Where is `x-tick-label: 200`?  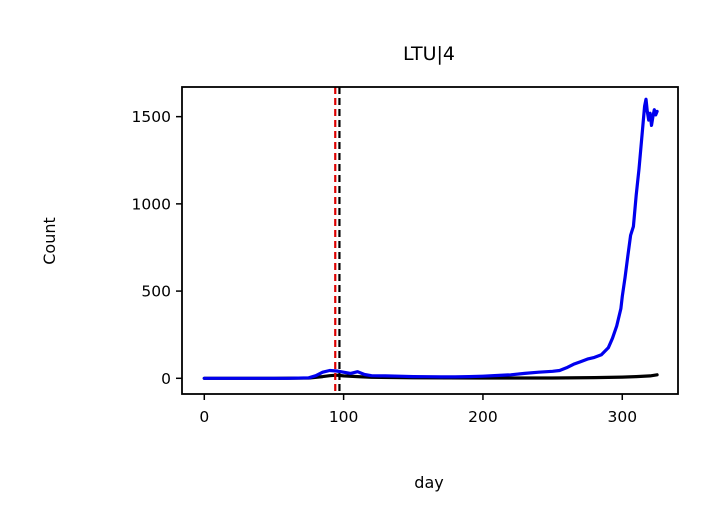
x-tick-label: 200 is located at coordinates (483, 417).